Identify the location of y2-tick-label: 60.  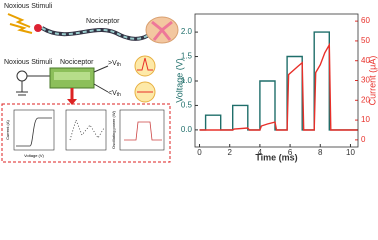
(365, 20).